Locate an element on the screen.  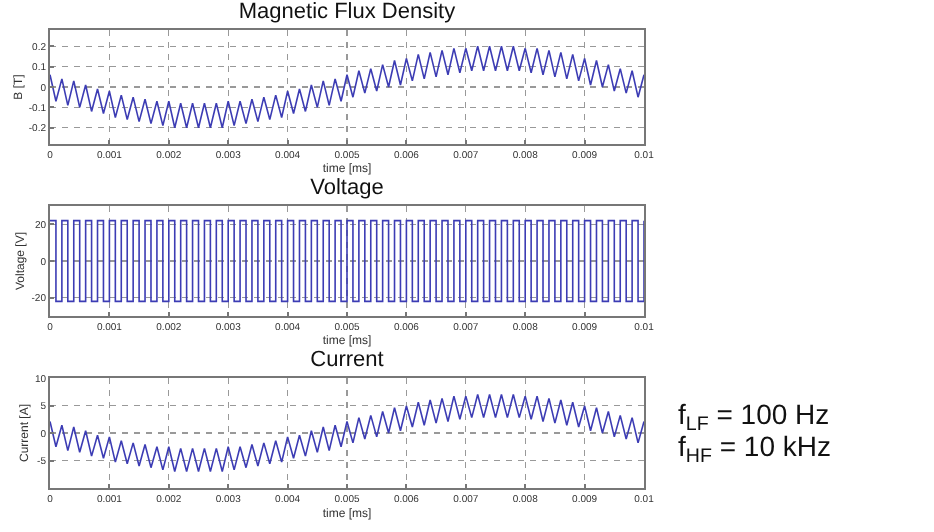
chart-title: Magnetic Flux Density is located at coordinates (347, 12).